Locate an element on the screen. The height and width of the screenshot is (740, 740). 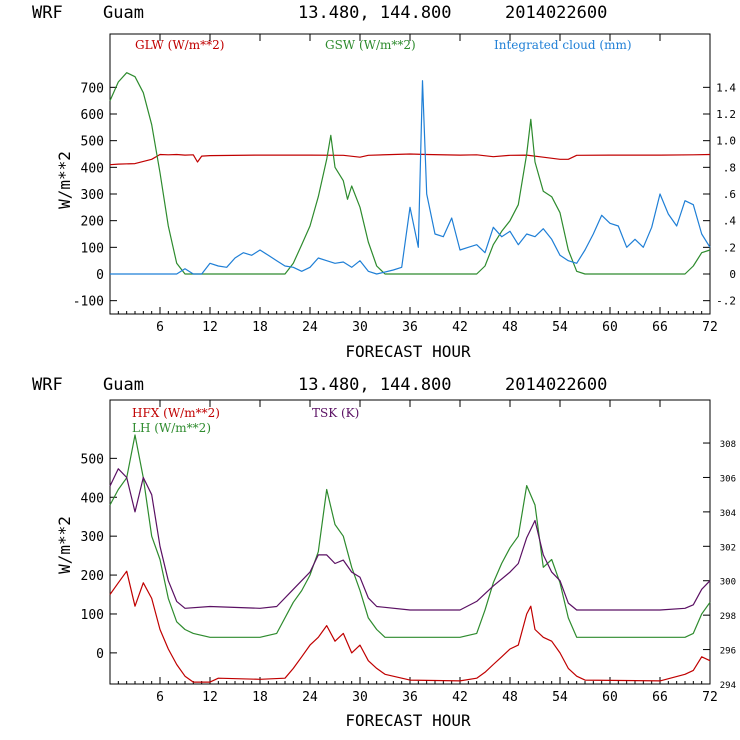
panel-1-legend-cloud: Integrated cloud (mm) is located at coordinates (563, 45).